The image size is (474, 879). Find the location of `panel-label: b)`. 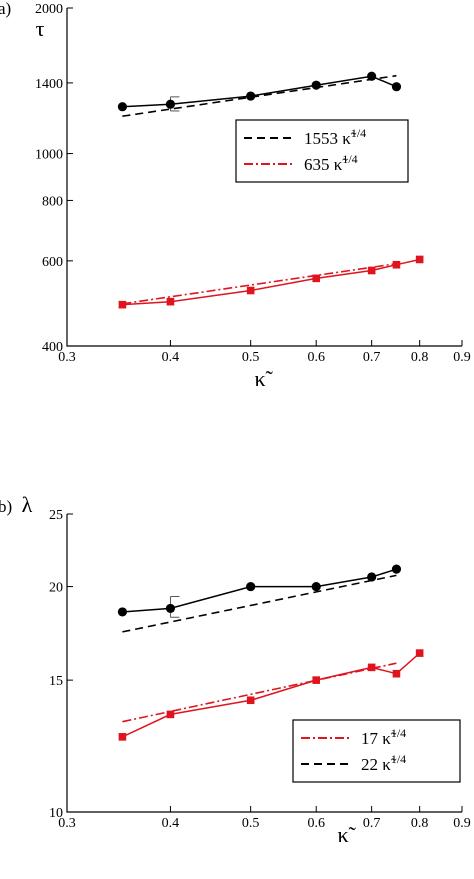

panel-label: b) is located at coordinates (6, 506).